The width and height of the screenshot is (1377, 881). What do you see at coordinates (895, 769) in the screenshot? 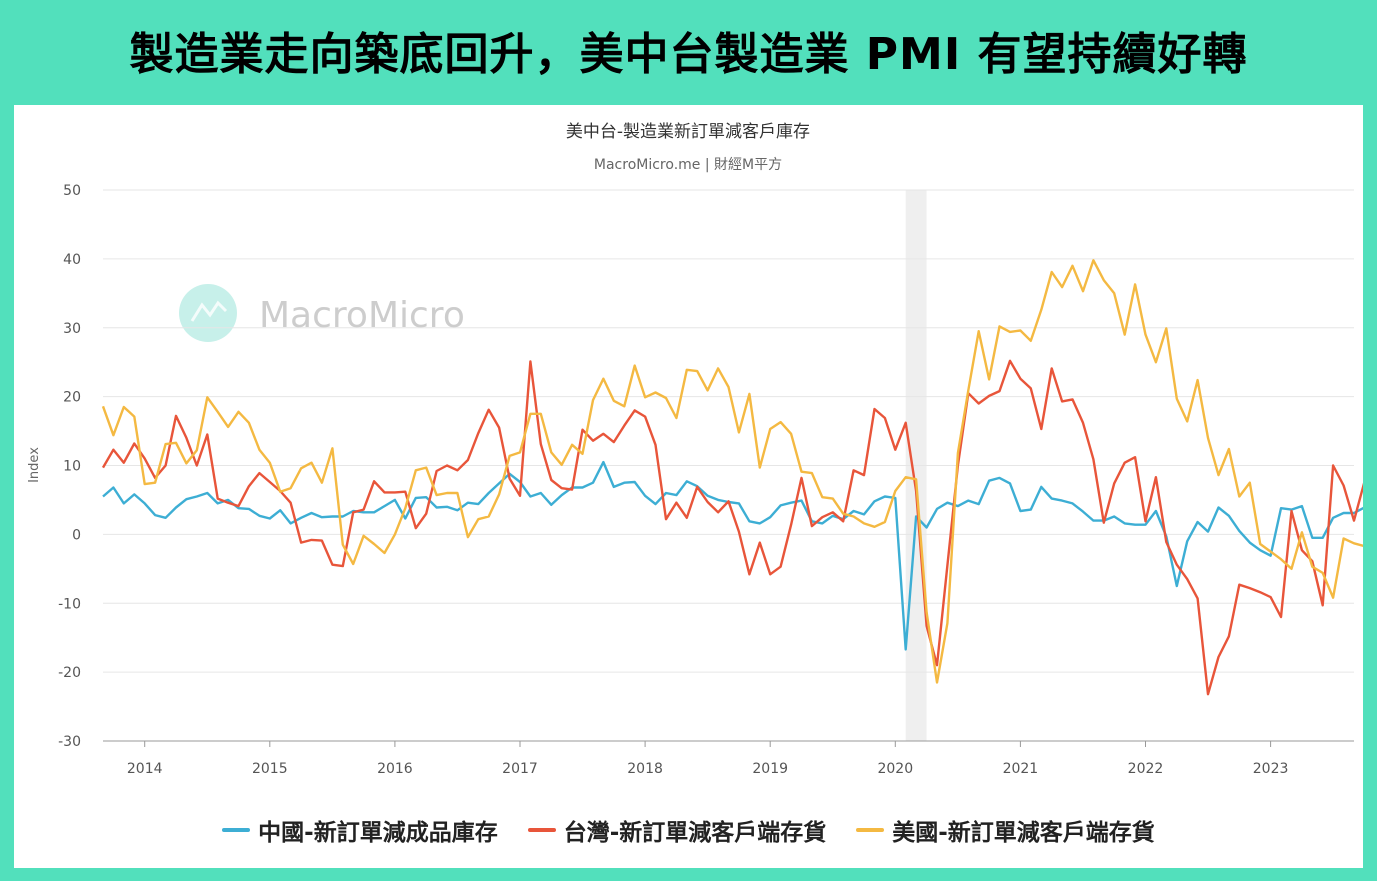
I see `x-tick-label: 2020` at bounding box center [895, 769].